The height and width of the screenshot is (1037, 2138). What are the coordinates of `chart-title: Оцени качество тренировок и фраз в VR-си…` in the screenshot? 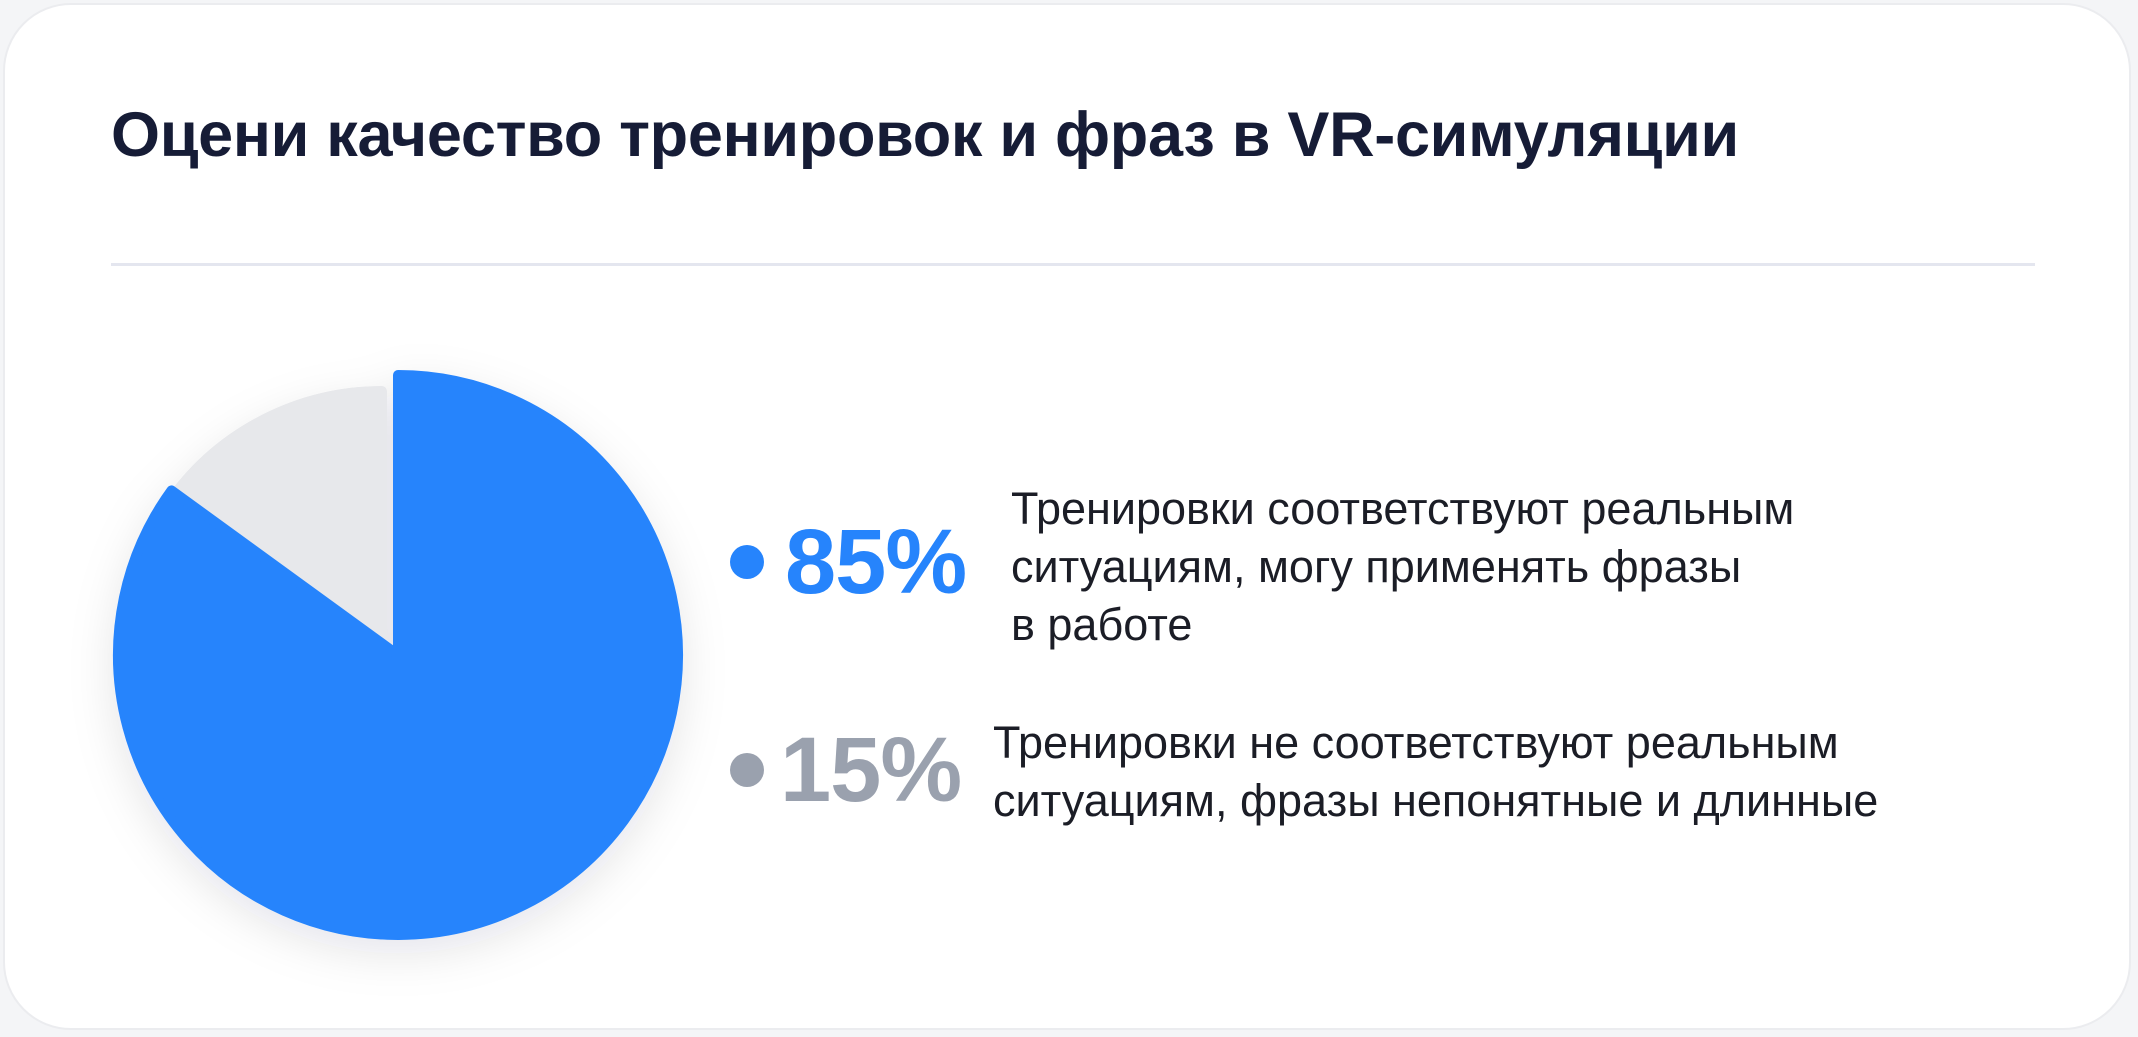 It's located at (925, 135).